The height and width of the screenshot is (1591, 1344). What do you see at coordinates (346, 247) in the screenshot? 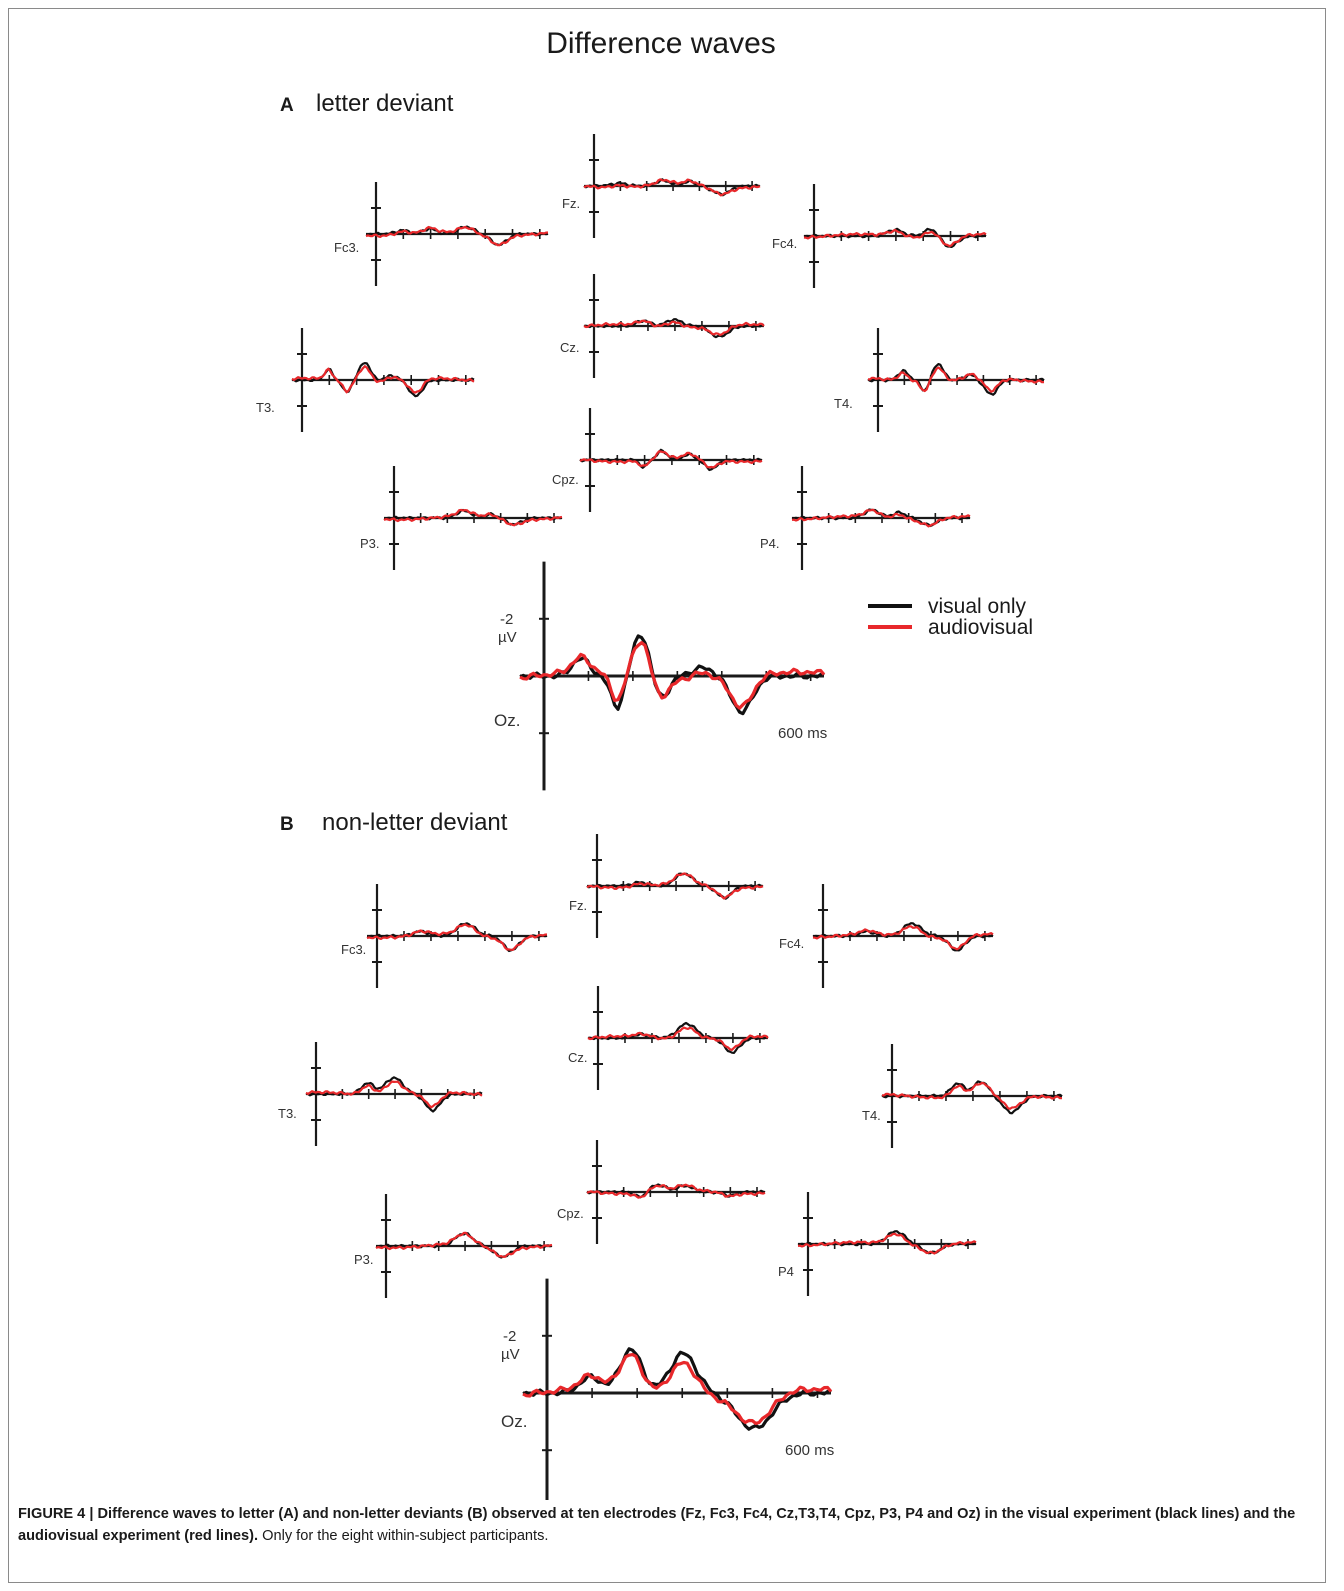
I see `panel-a-electrode-label: Fc3.` at bounding box center [346, 247].